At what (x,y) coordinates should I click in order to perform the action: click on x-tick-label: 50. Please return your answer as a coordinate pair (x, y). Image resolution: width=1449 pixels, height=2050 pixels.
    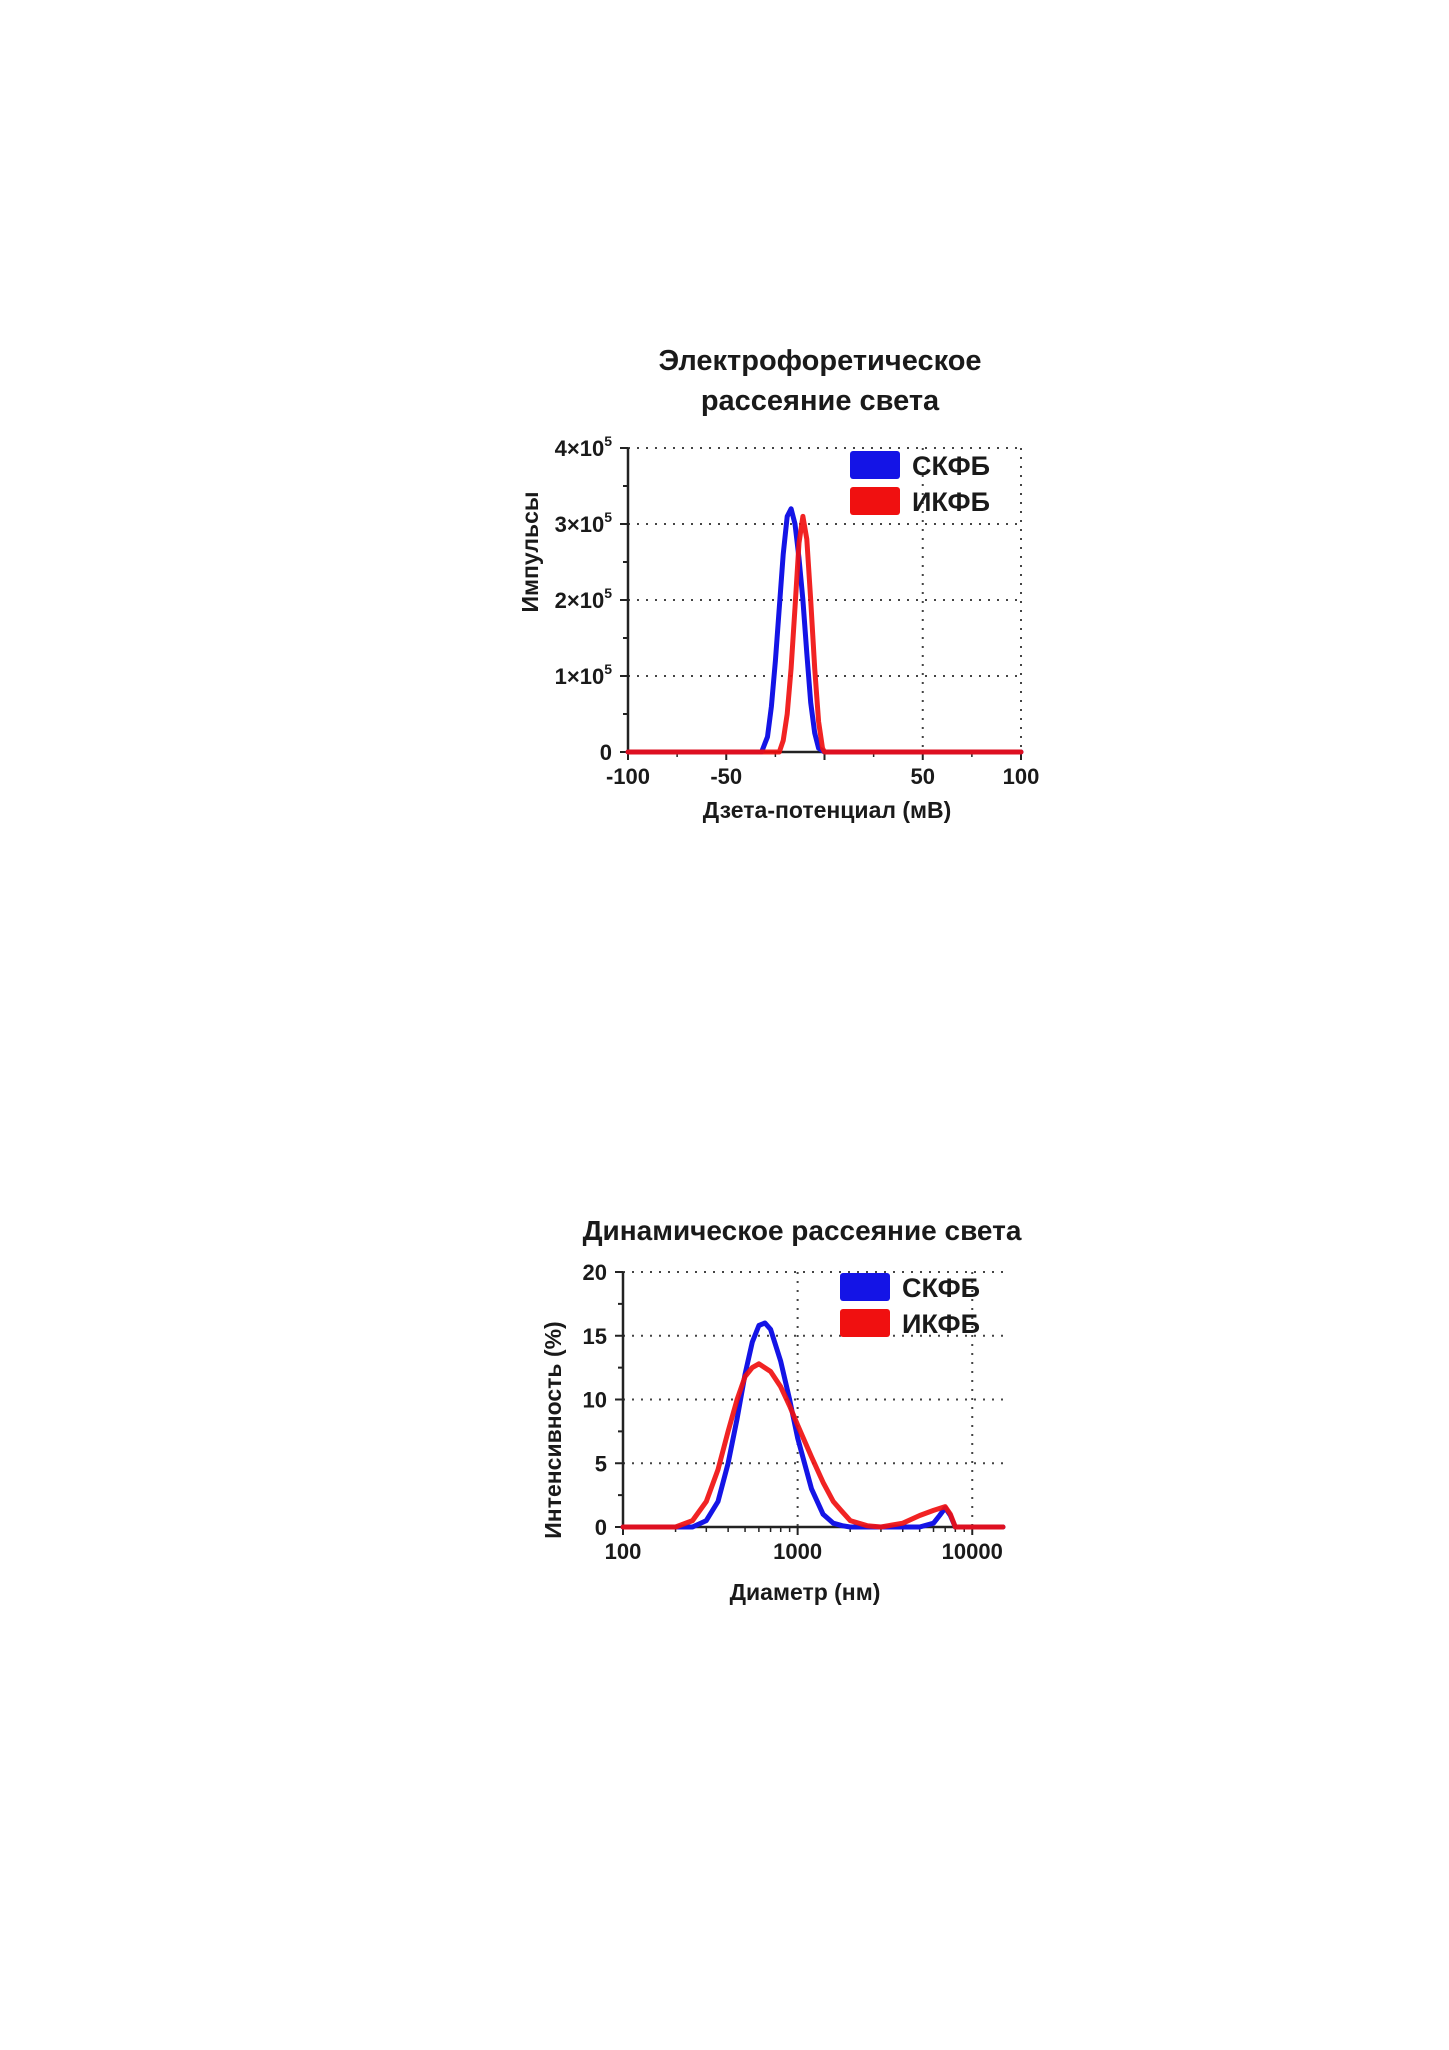
    Looking at the image, I should click on (923, 776).